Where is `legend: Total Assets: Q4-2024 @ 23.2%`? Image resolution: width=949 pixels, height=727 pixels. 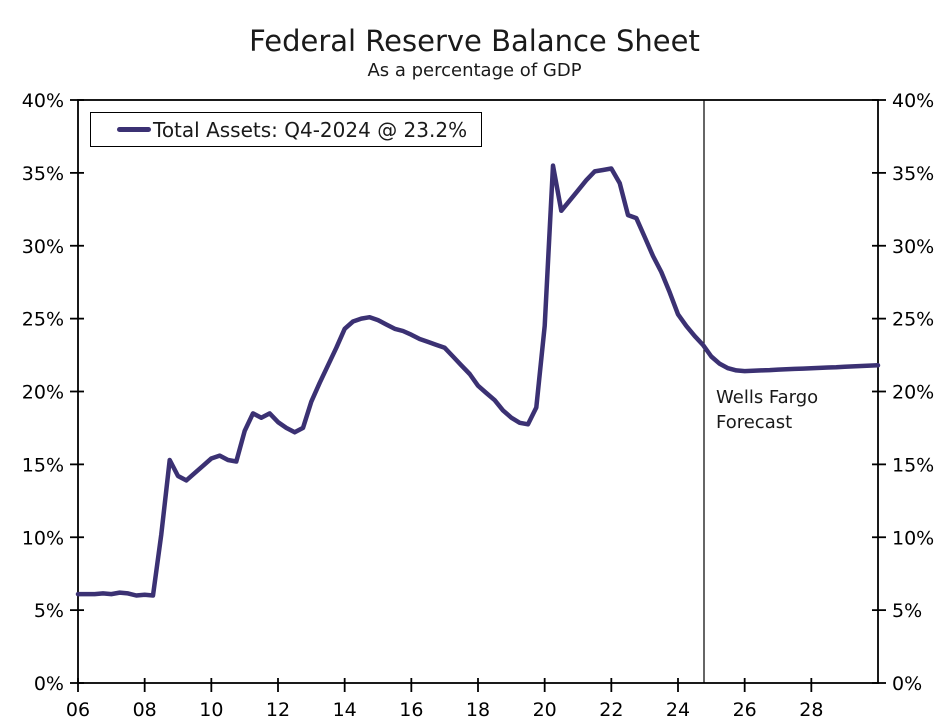 legend: Total Assets: Q4-2024 @ 23.2% is located at coordinates (286, 129).